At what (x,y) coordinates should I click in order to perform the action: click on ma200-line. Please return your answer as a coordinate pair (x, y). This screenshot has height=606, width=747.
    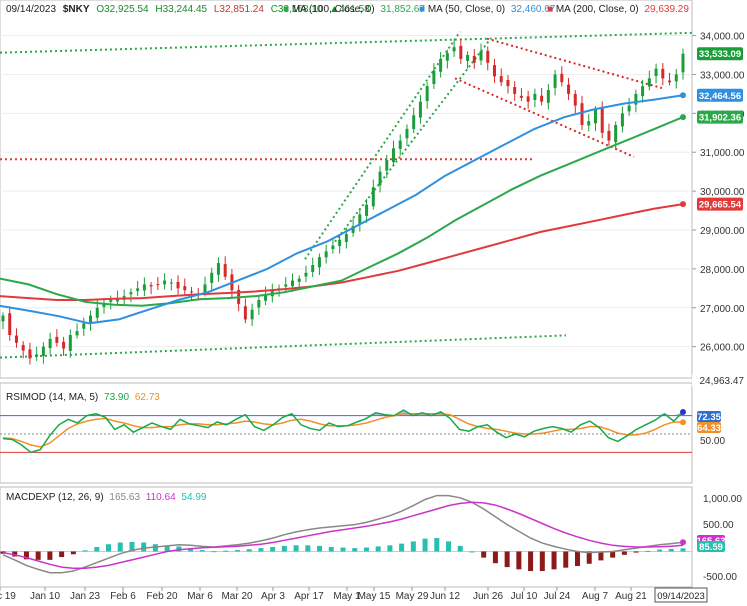
    Looking at the image, I should click on (342, 252).